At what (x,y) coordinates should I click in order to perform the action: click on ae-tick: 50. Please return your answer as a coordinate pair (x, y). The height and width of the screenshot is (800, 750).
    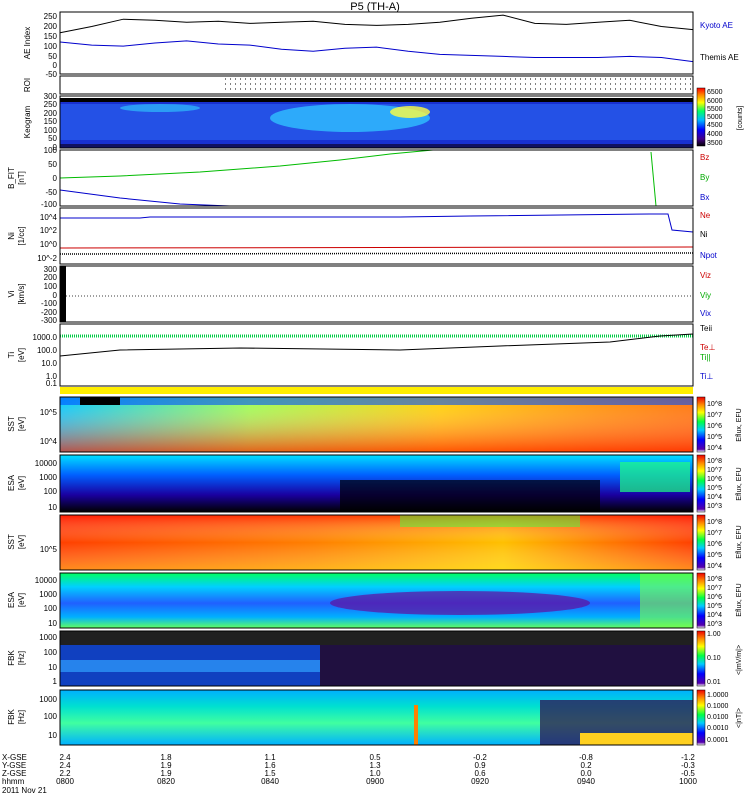
    Looking at the image, I should click on (52, 56).